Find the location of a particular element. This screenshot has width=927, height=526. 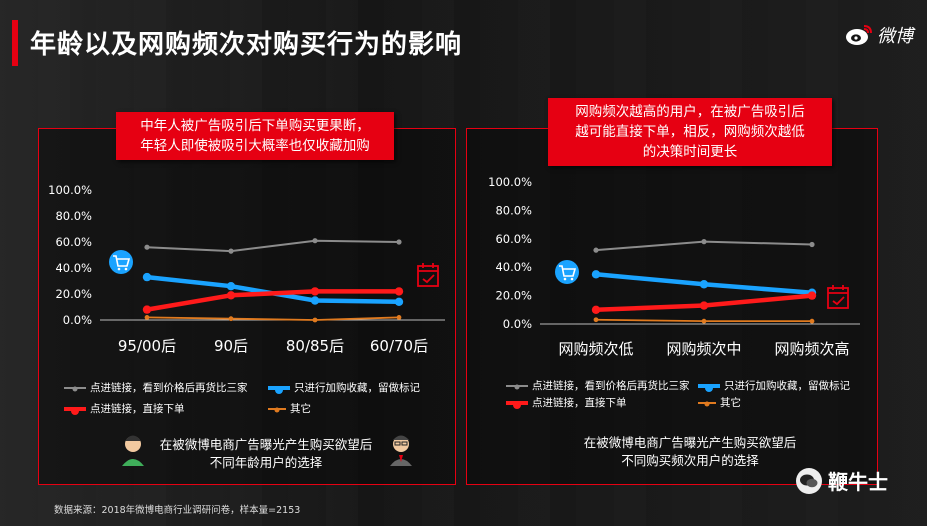

callout-line: 网购频次越高的用户，在被广告吸引后 is located at coordinates (690, 112).